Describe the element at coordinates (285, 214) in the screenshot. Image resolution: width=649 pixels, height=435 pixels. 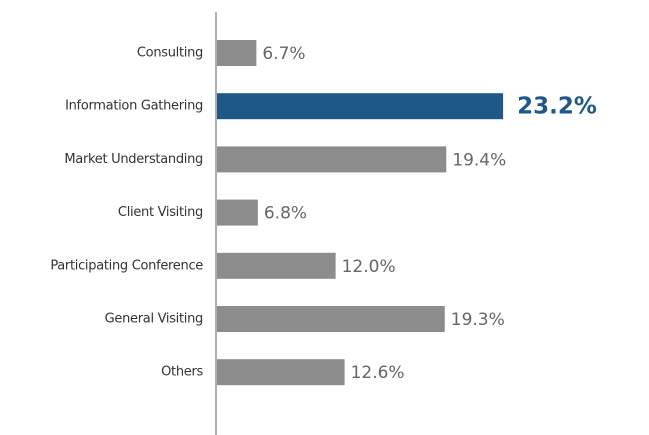
I see `value-label: 6.8%` at that location.